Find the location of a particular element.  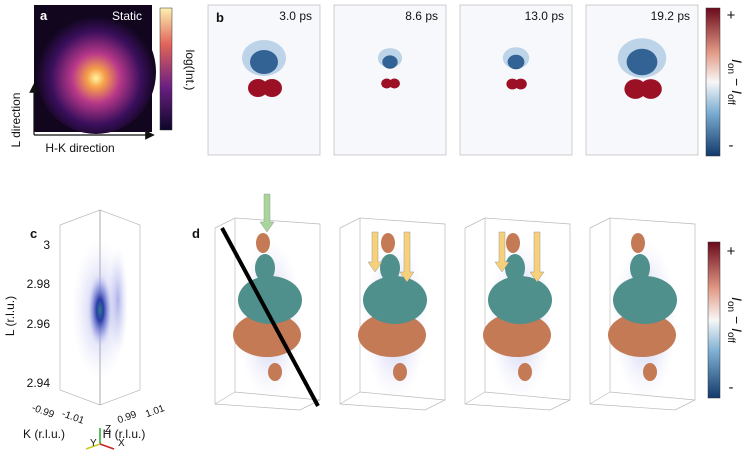

time-label: 3.0 ps is located at coordinates (295, 16).